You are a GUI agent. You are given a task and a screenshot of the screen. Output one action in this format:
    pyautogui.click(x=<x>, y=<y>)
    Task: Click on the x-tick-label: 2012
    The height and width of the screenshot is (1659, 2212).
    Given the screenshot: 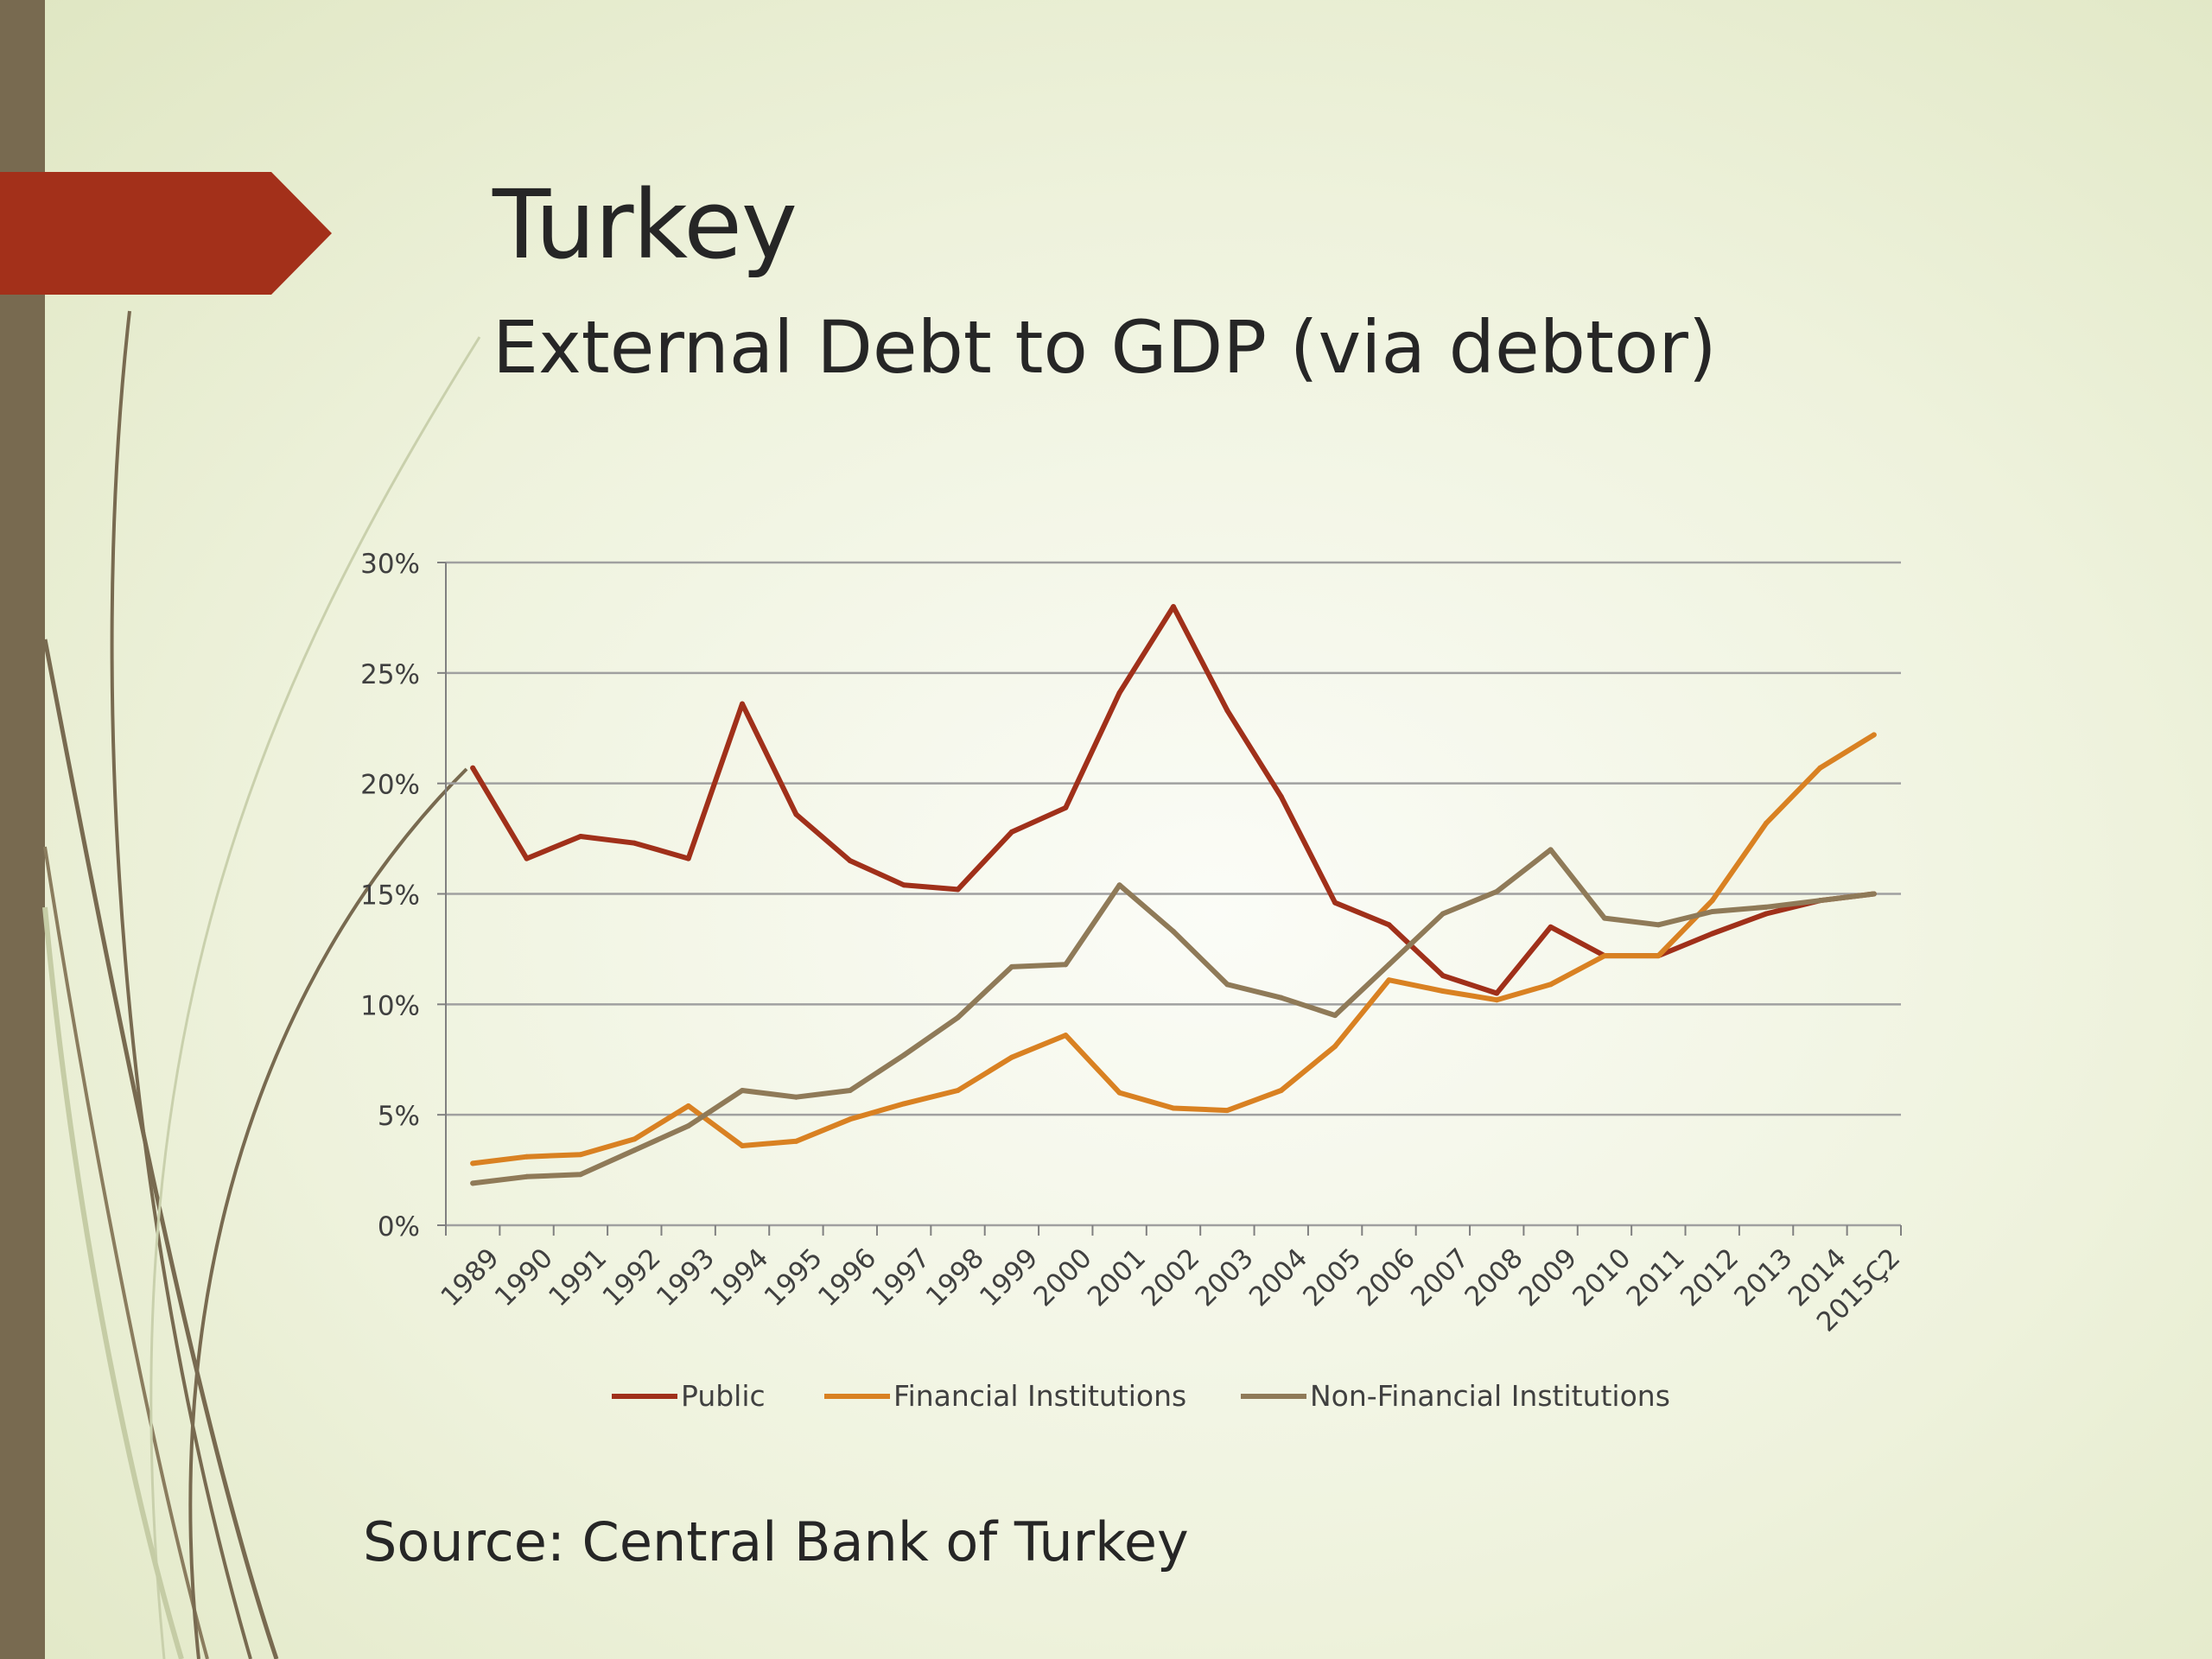 What is the action you would take?
    pyautogui.click(x=1710, y=1278)
    